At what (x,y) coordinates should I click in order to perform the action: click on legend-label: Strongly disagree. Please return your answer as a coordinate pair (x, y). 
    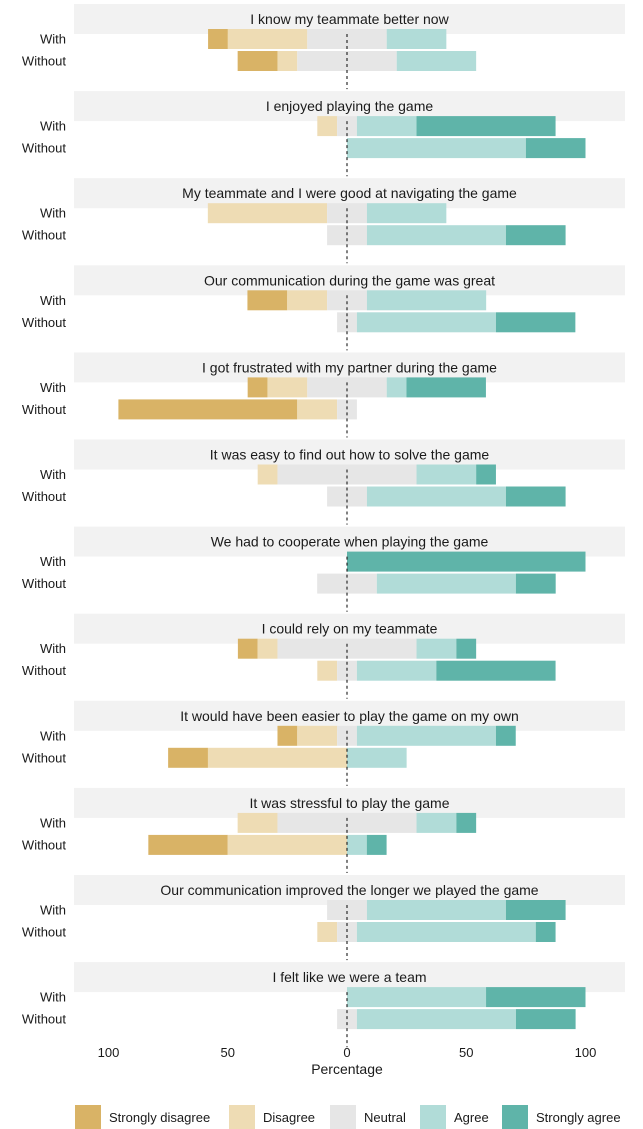
    Looking at the image, I should click on (159, 1117).